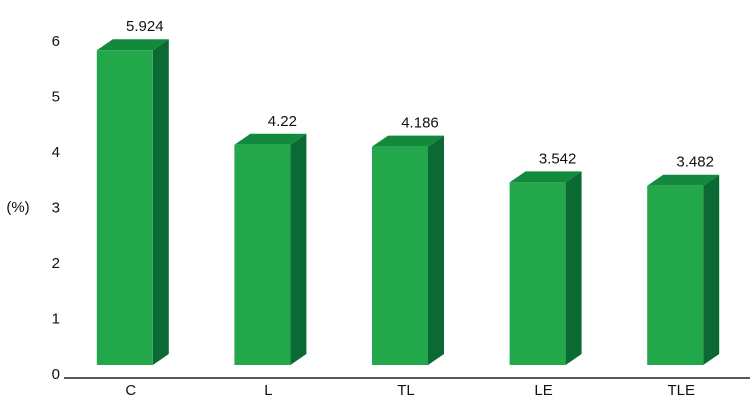 This screenshot has height=403, width=750. I want to click on x-tick-label: TLE, so click(681, 390).